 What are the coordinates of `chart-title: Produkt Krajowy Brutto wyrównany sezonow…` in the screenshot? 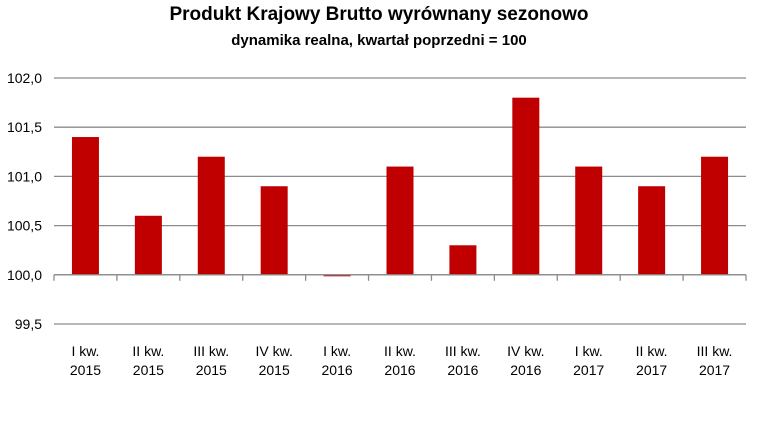 It's located at (379, 14).